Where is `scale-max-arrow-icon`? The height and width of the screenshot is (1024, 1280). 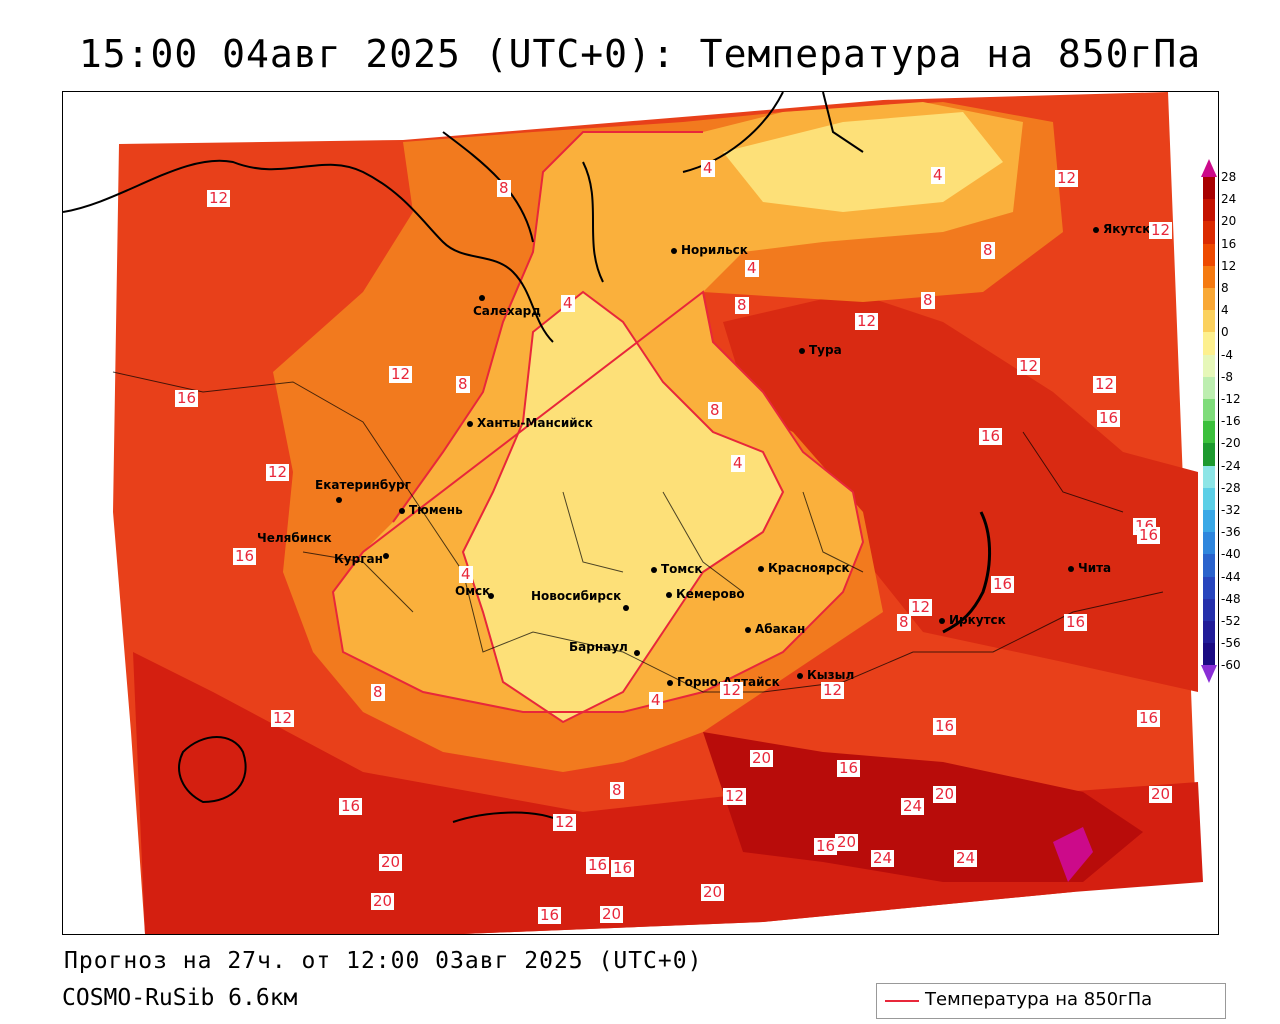
scale-max-arrow-icon is located at coordinates (1209, 168).